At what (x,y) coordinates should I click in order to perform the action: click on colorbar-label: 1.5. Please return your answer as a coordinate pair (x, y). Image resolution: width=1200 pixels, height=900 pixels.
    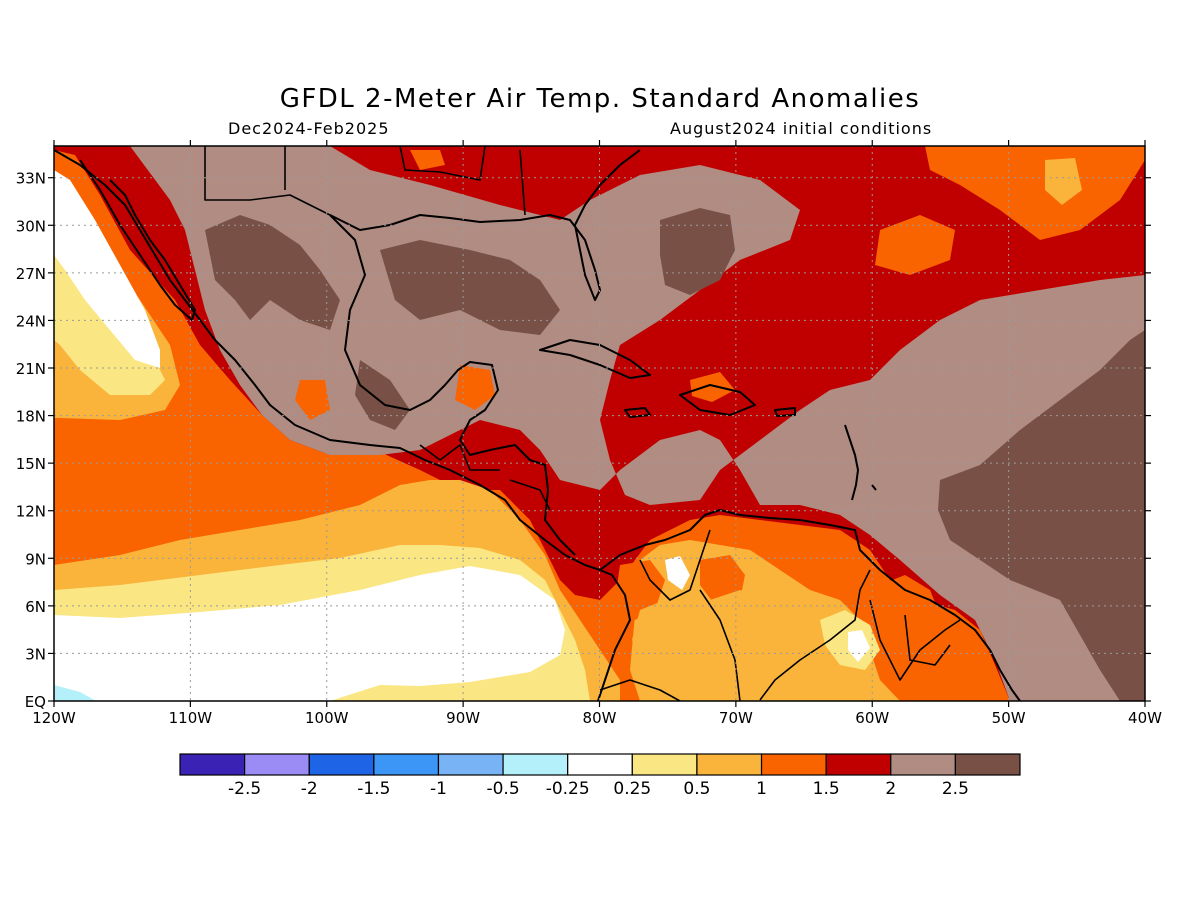
    Looking at the image, I should click on (826, 789).